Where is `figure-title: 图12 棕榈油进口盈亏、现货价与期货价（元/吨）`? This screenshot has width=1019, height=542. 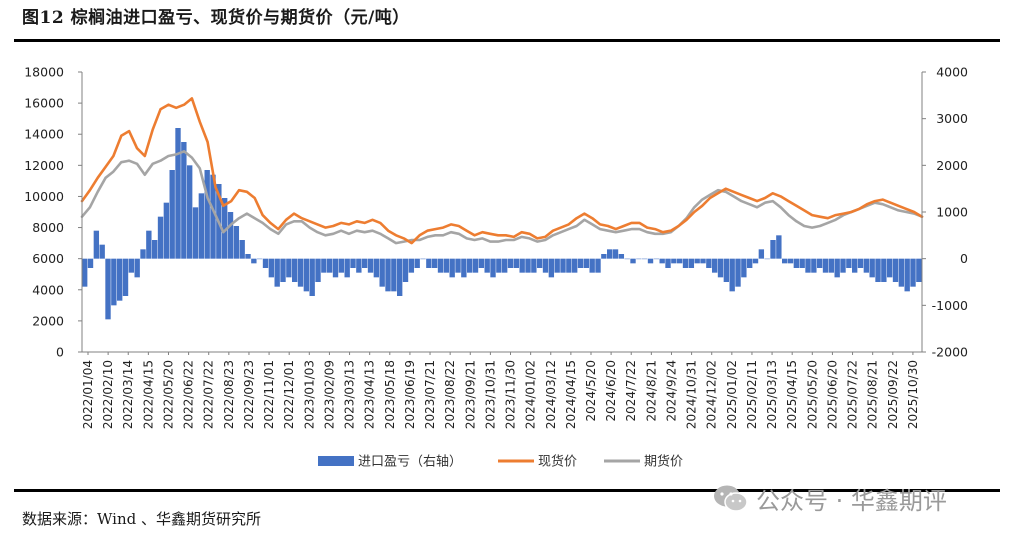 figure-title: 图12 棕榈油进口盈亏、现货价与期货价（元/吨） is located at coordinates (216, 18).